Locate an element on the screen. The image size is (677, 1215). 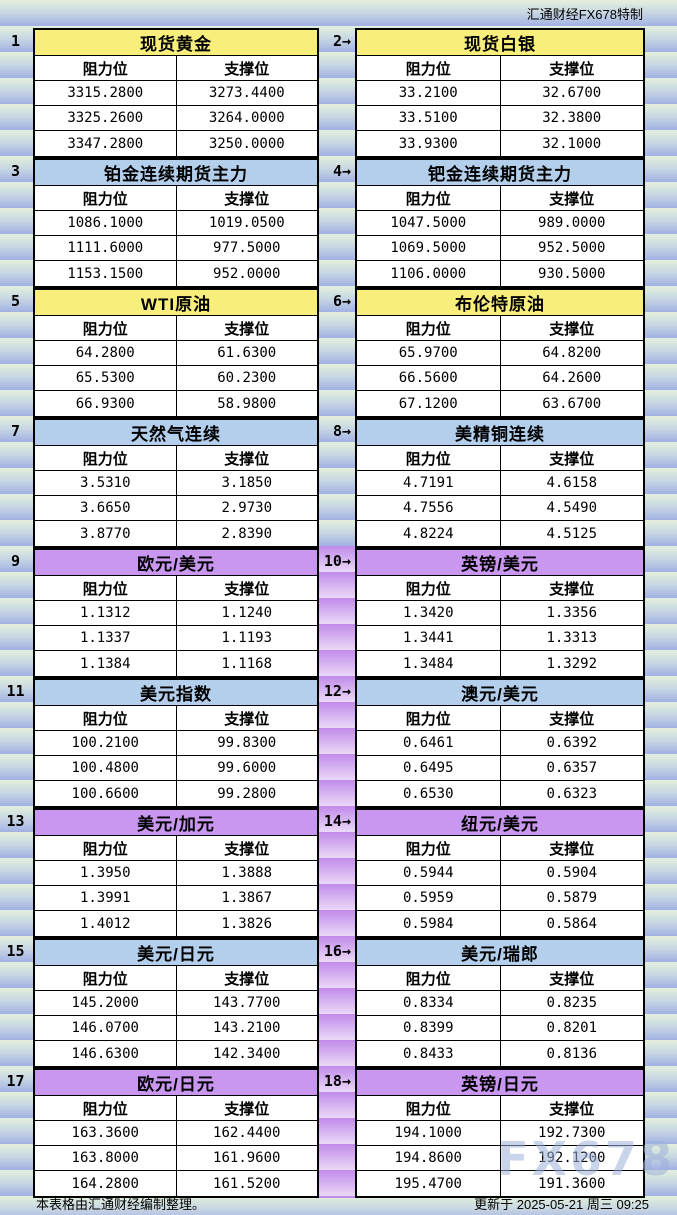
support-value: 0.5904 is located at coordinates (572, 873).